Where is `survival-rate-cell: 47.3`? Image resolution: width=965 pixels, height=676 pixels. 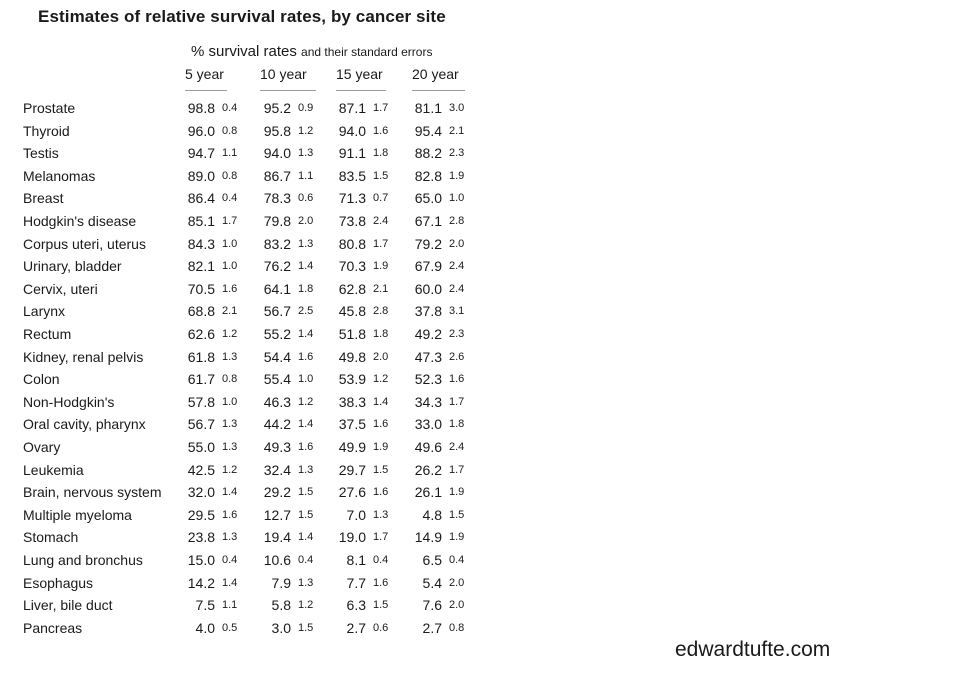
survival-rate-cell: 47.3 is located at coordinates (428, 356).